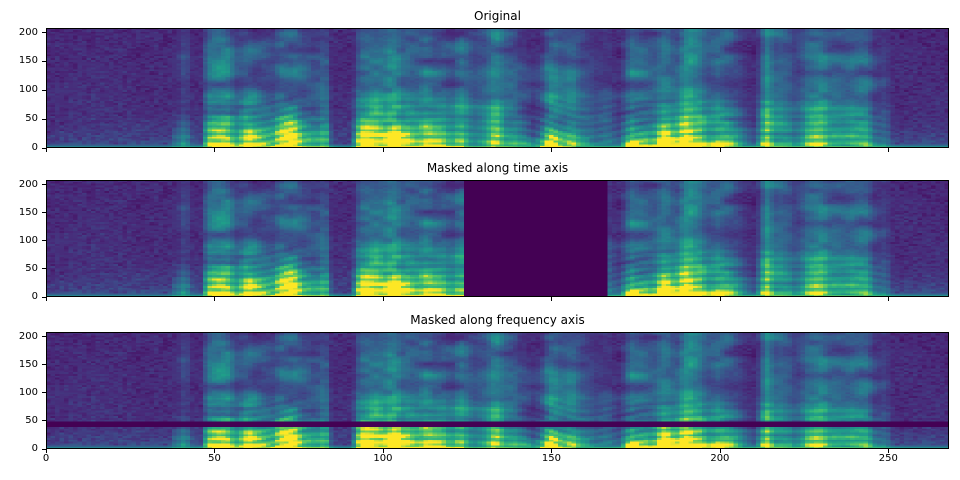 Image resolution: width=960 pixels, height=480 pixels. Describe the element at coordinates (383, 458) in the screenshot. I see `x-tick-label: 100` at that location.